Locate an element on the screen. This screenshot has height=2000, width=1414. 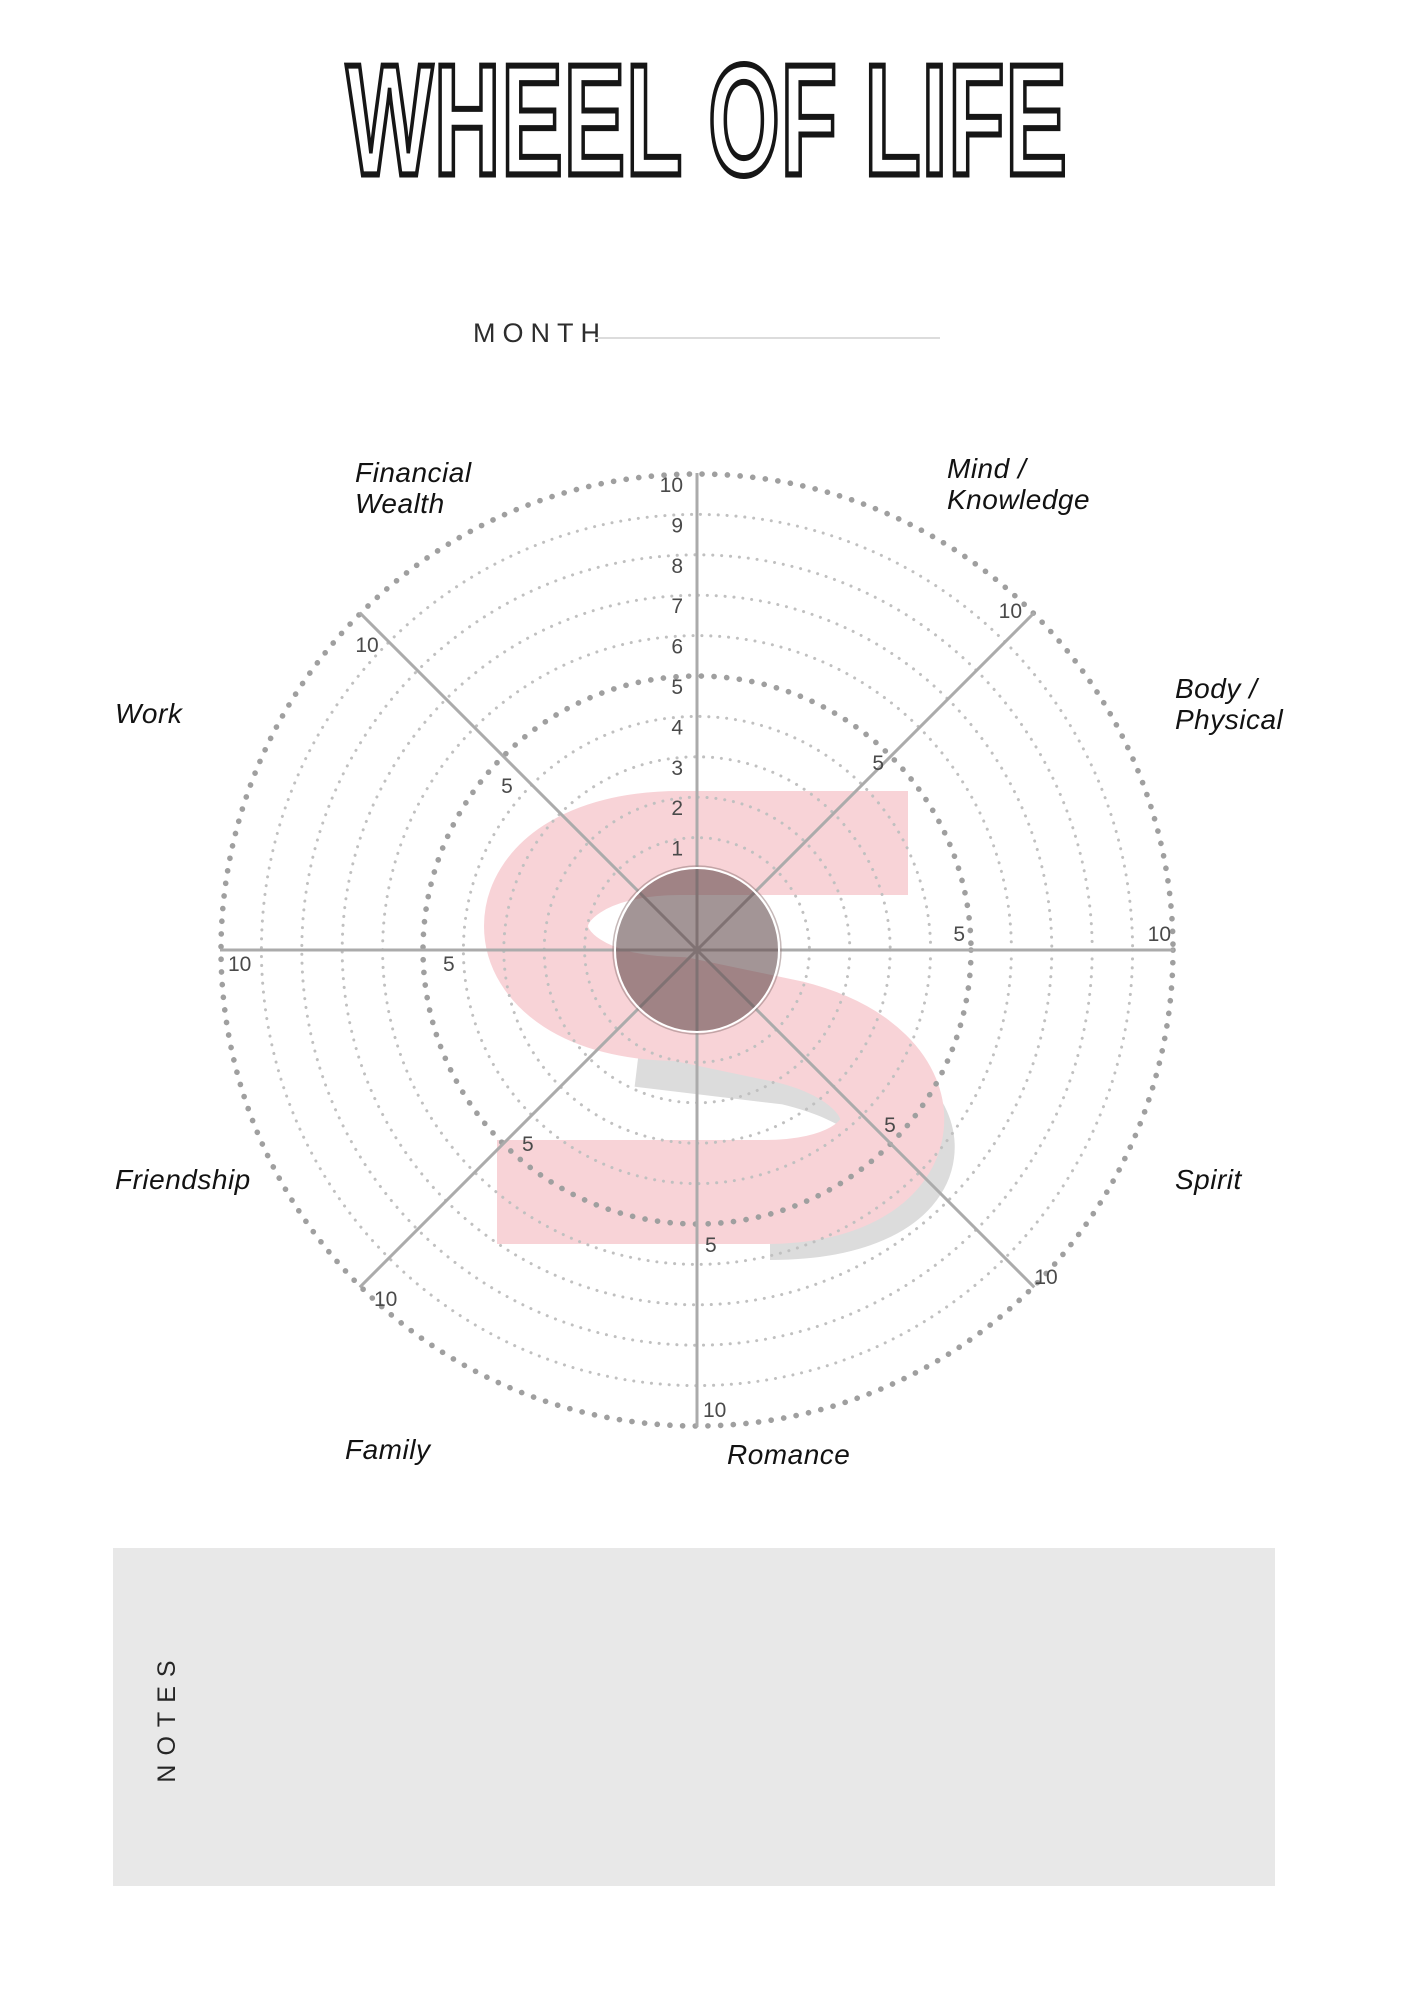
tick-NW-10: 10 is located at coordinates (366, 645).